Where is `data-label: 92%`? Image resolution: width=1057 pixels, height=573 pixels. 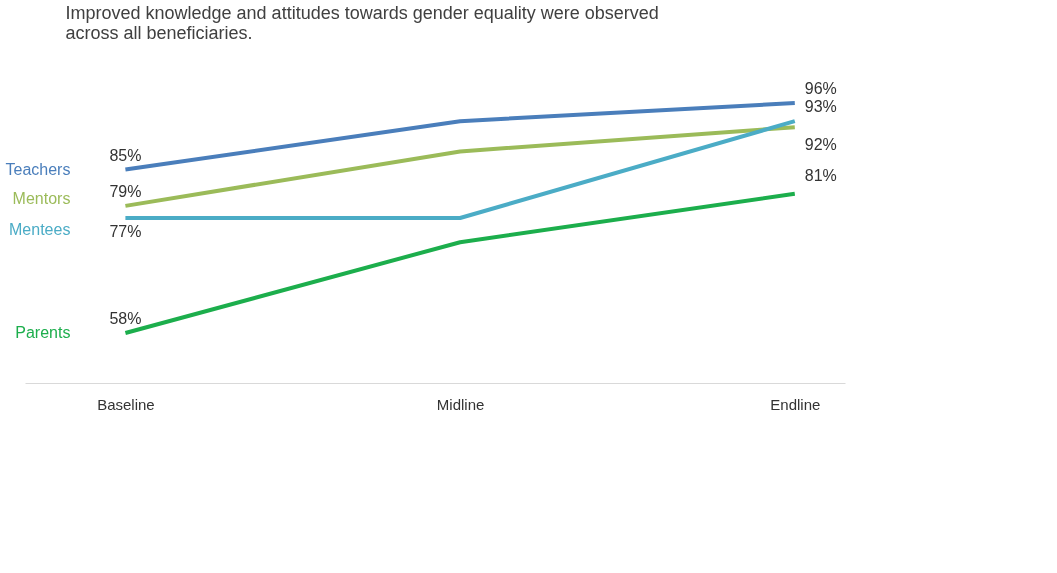 data-label: 92% is located at coordinates (820, 145).